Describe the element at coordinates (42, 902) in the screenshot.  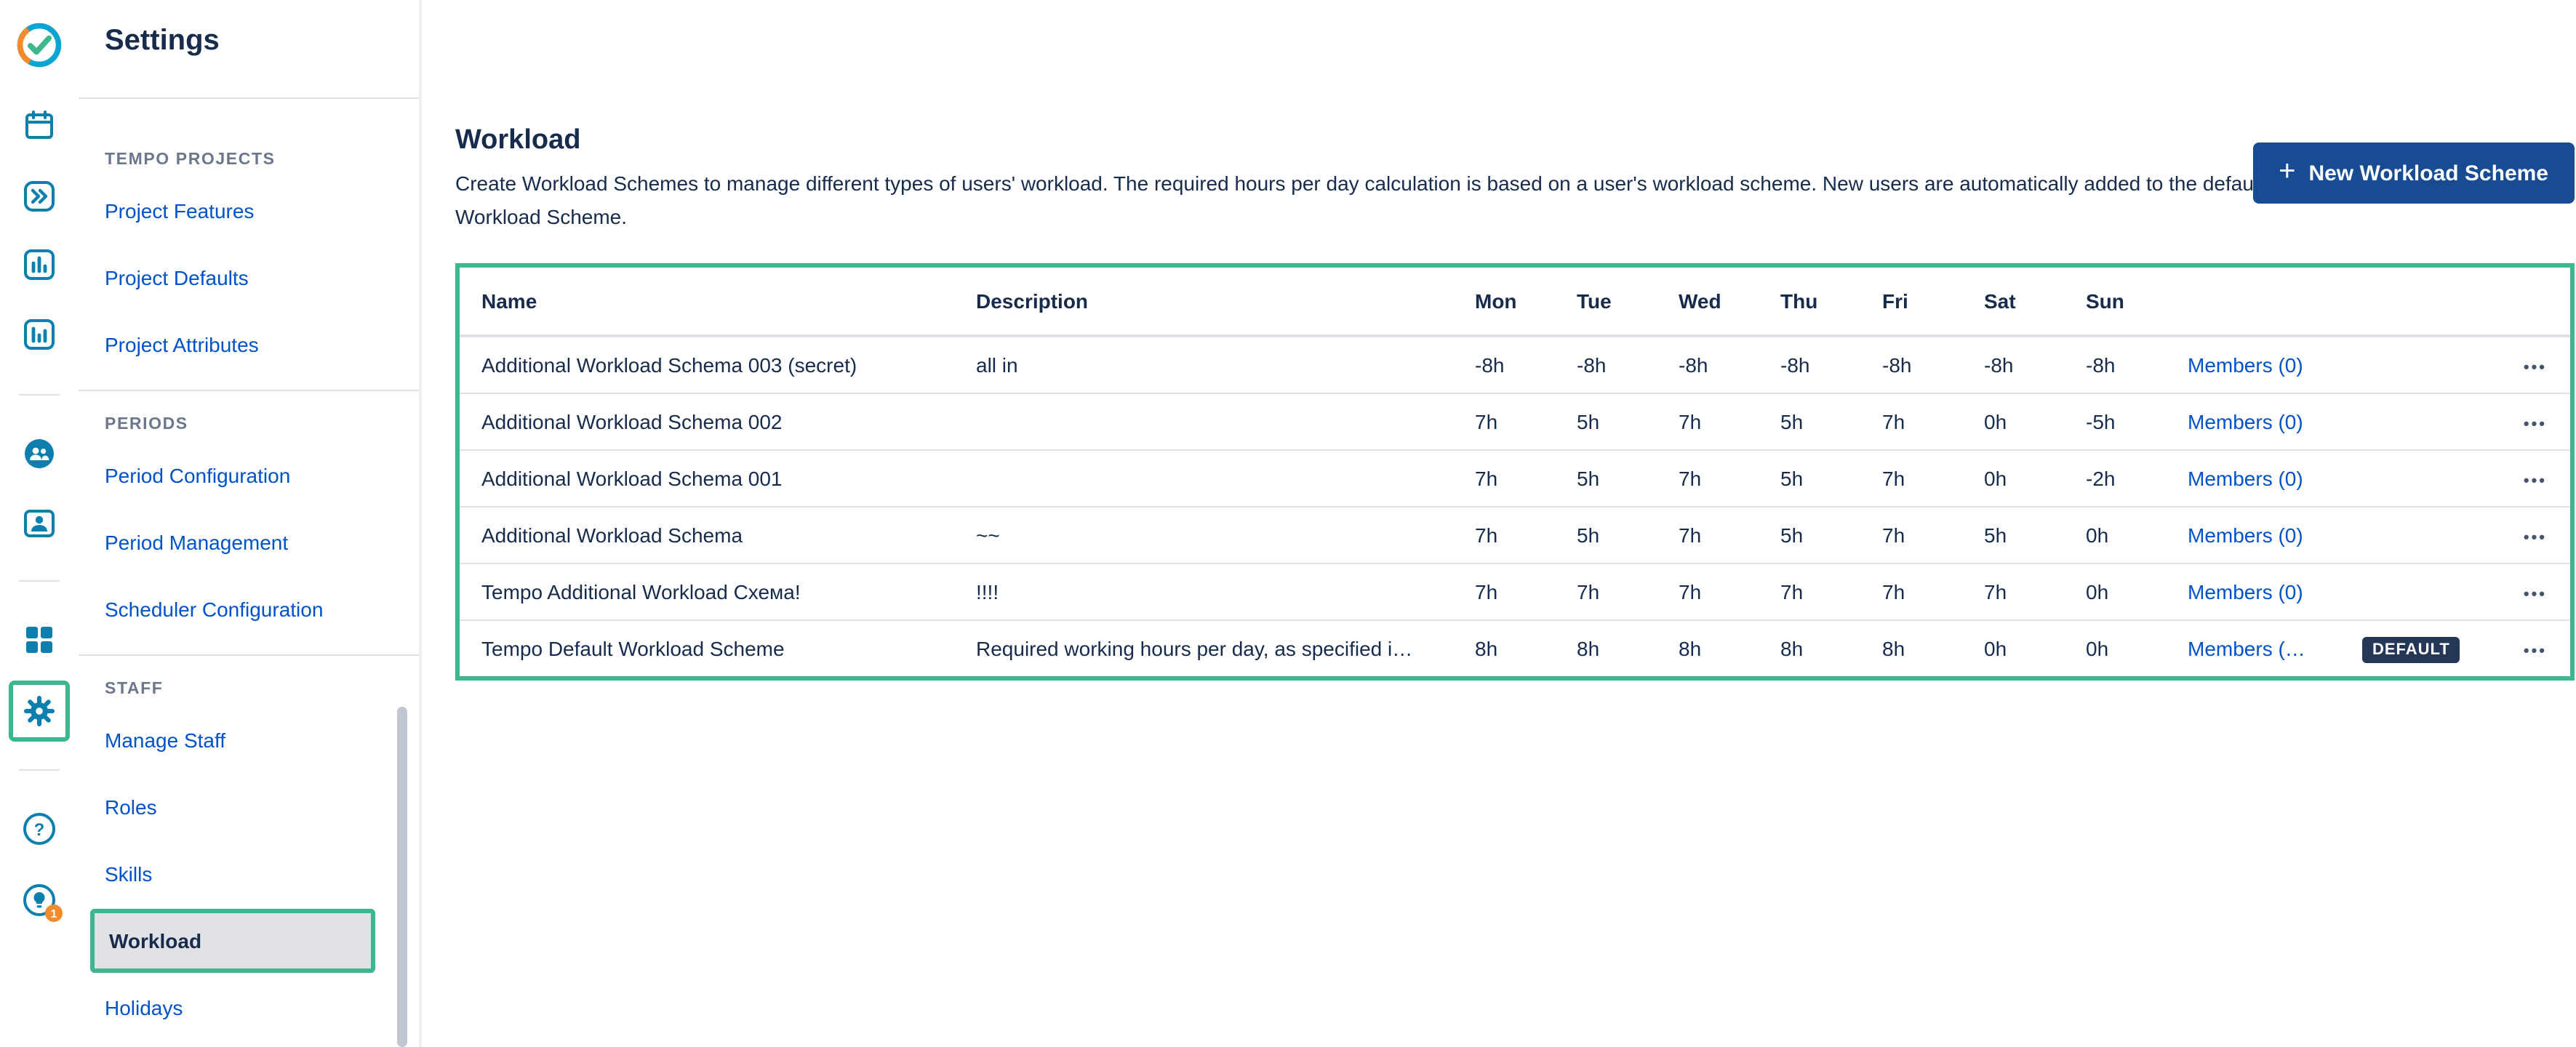
I see `lightbulb-icon: 1` at that location.